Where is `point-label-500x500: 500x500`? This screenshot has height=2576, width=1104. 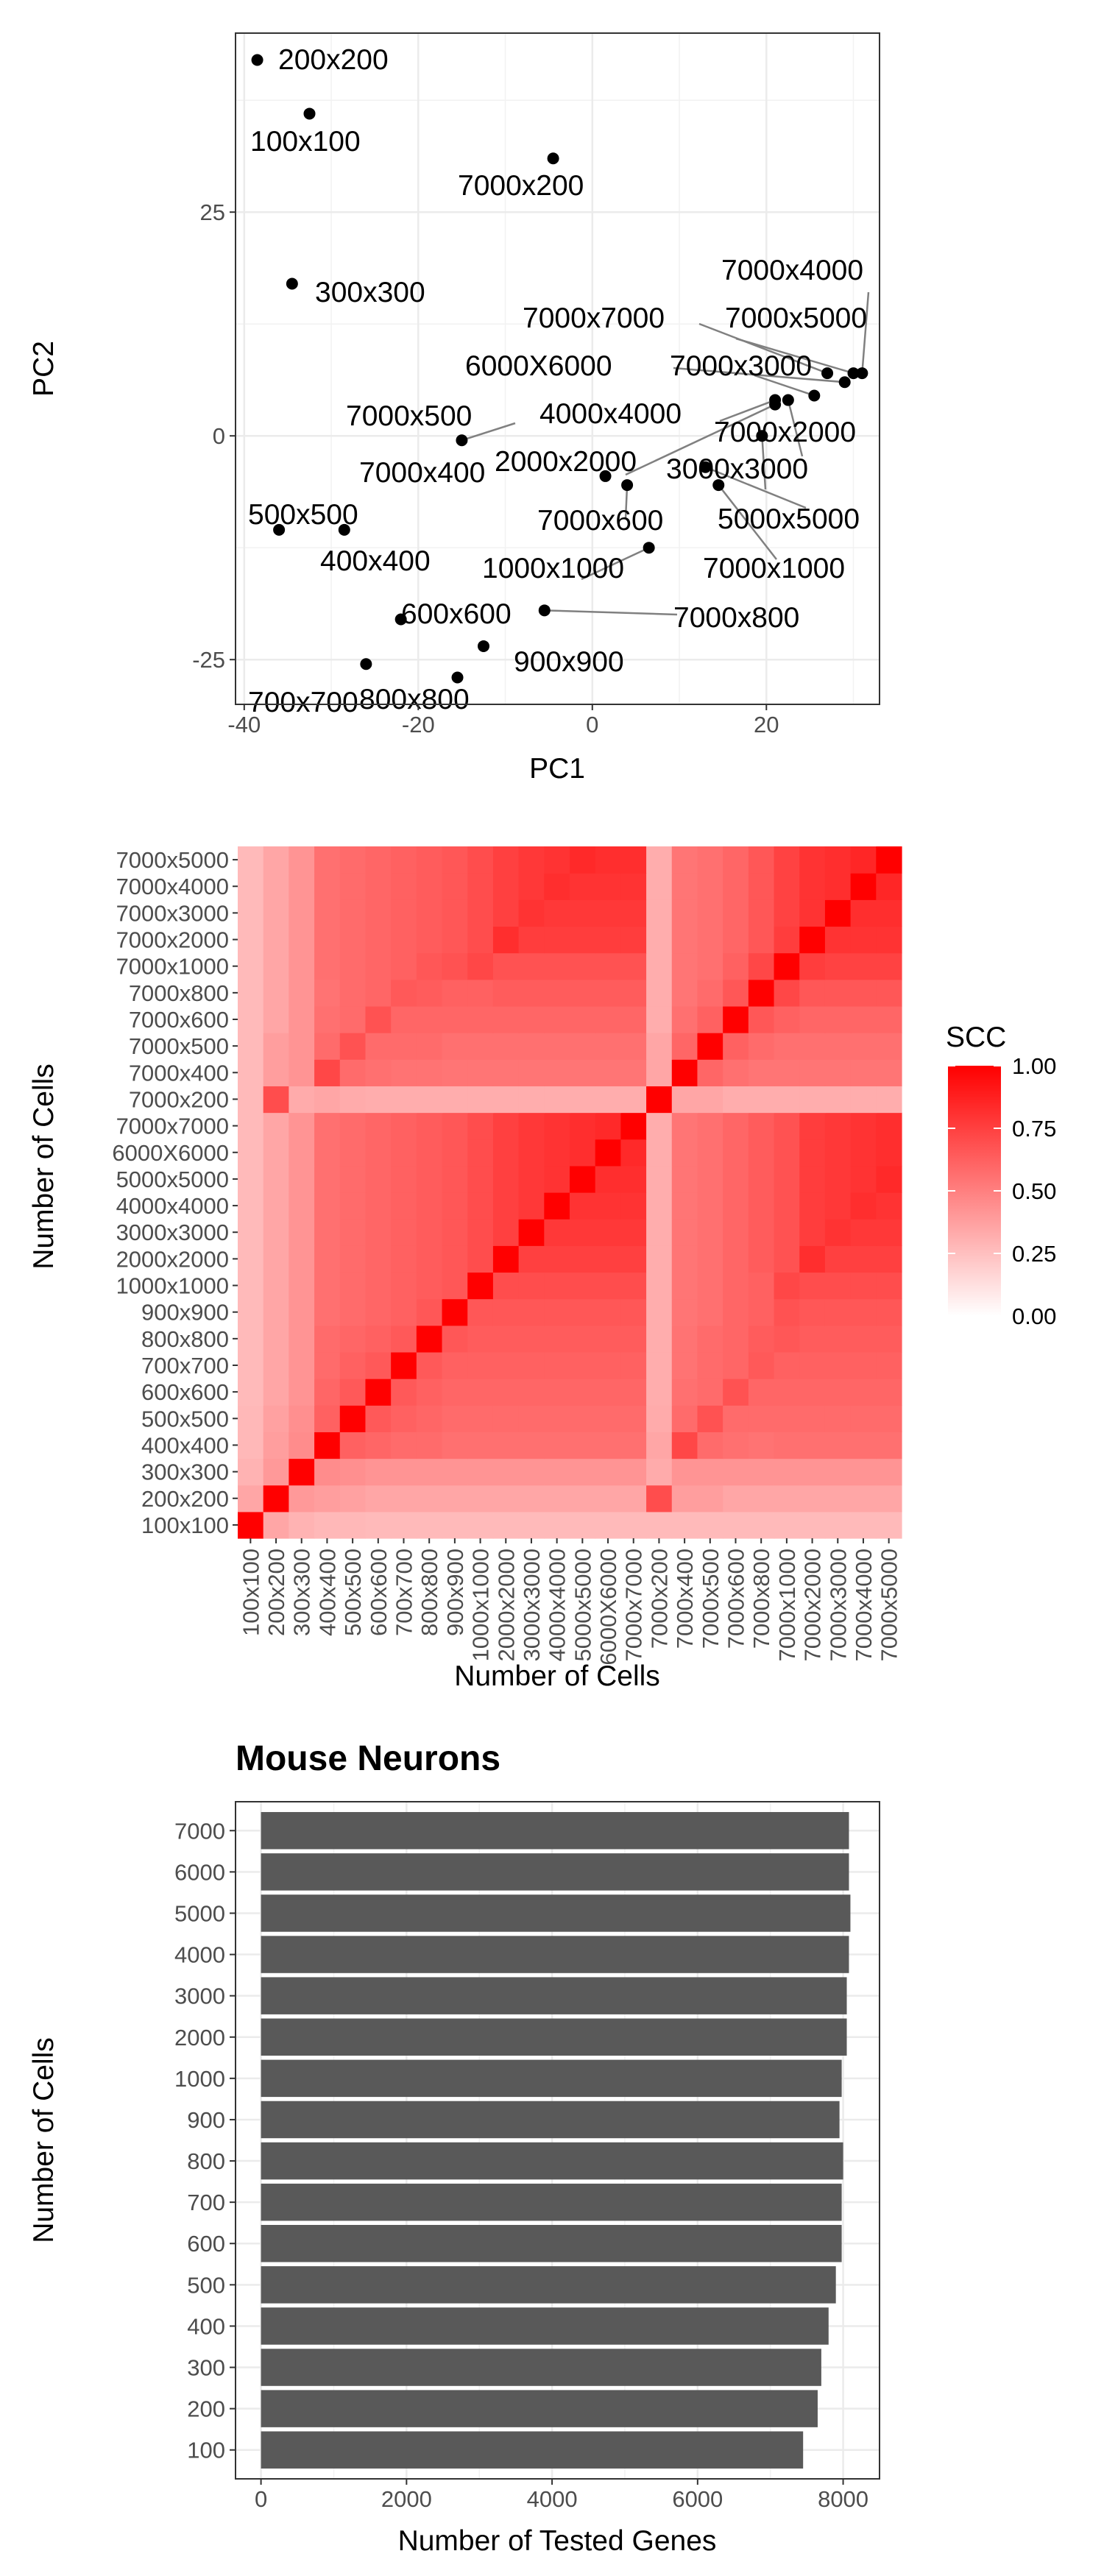 point-label-500x500: 500x500 is located at coordinates (303, 515).